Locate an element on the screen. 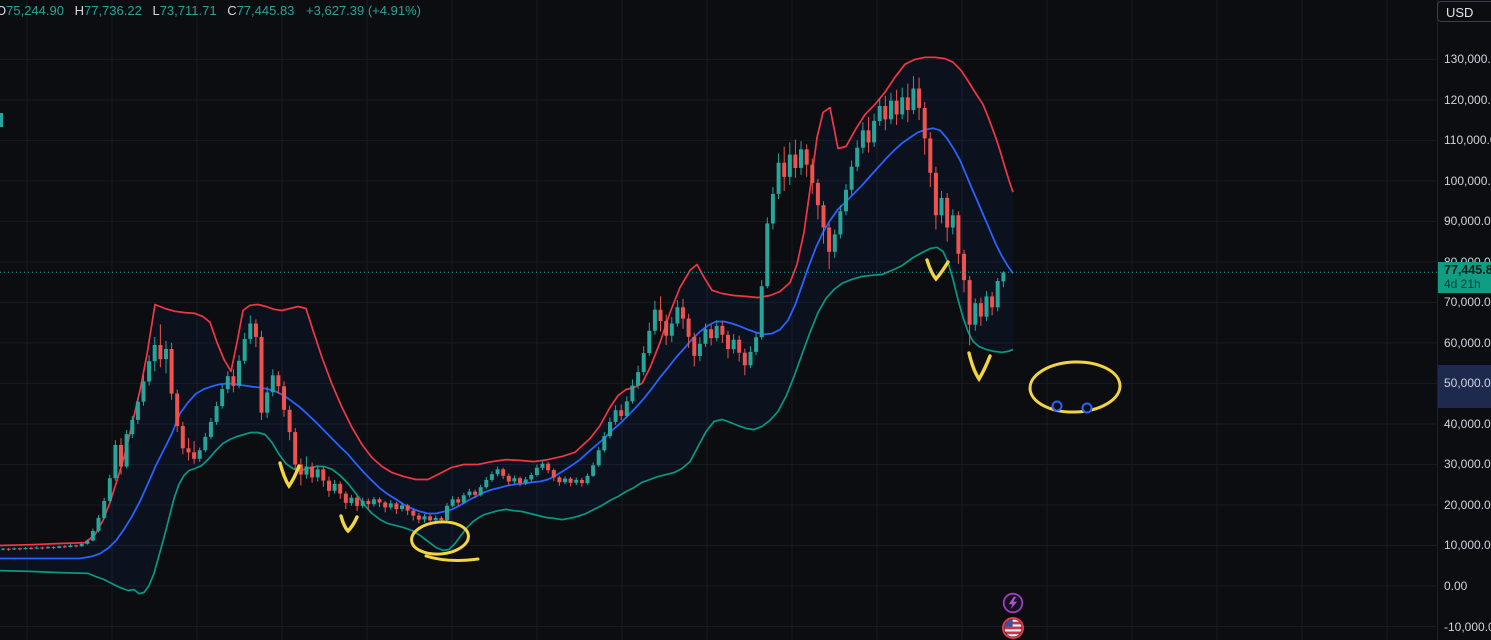  axis-price-label: -10,000.00 is located at coordinates (1467, 626).